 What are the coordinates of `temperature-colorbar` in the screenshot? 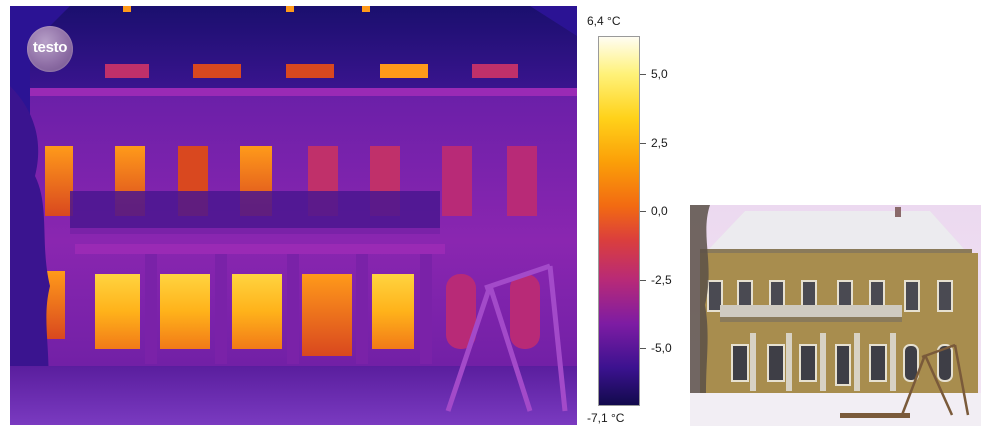 It's located at (619, 221).